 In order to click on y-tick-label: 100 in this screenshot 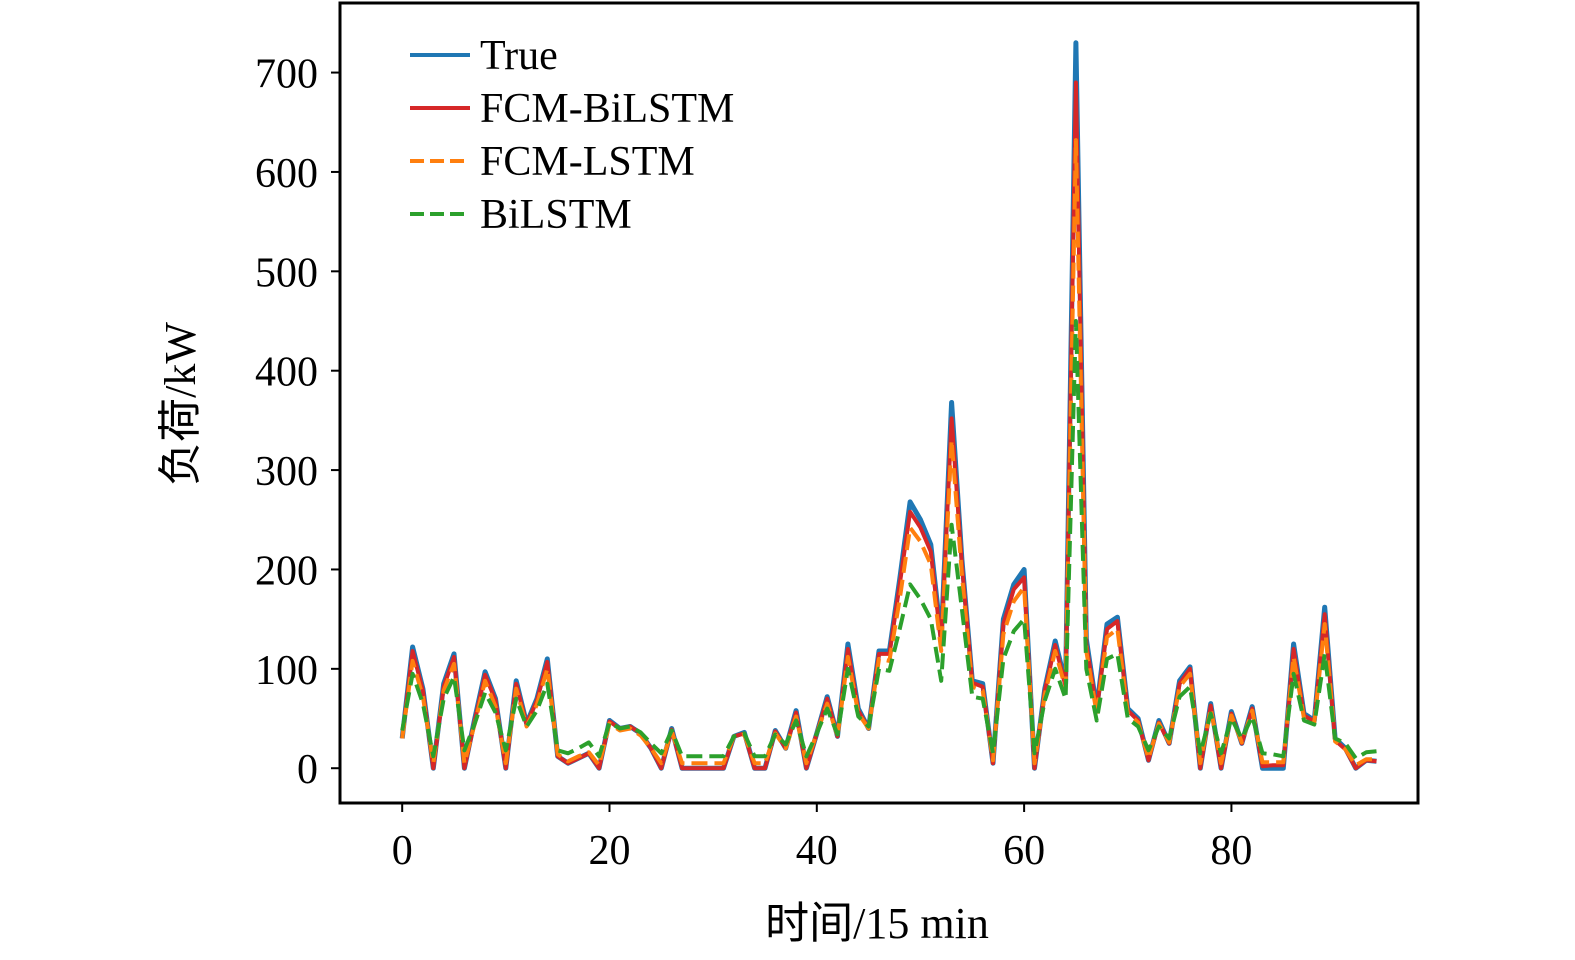, I will do `click(286, 671)`.